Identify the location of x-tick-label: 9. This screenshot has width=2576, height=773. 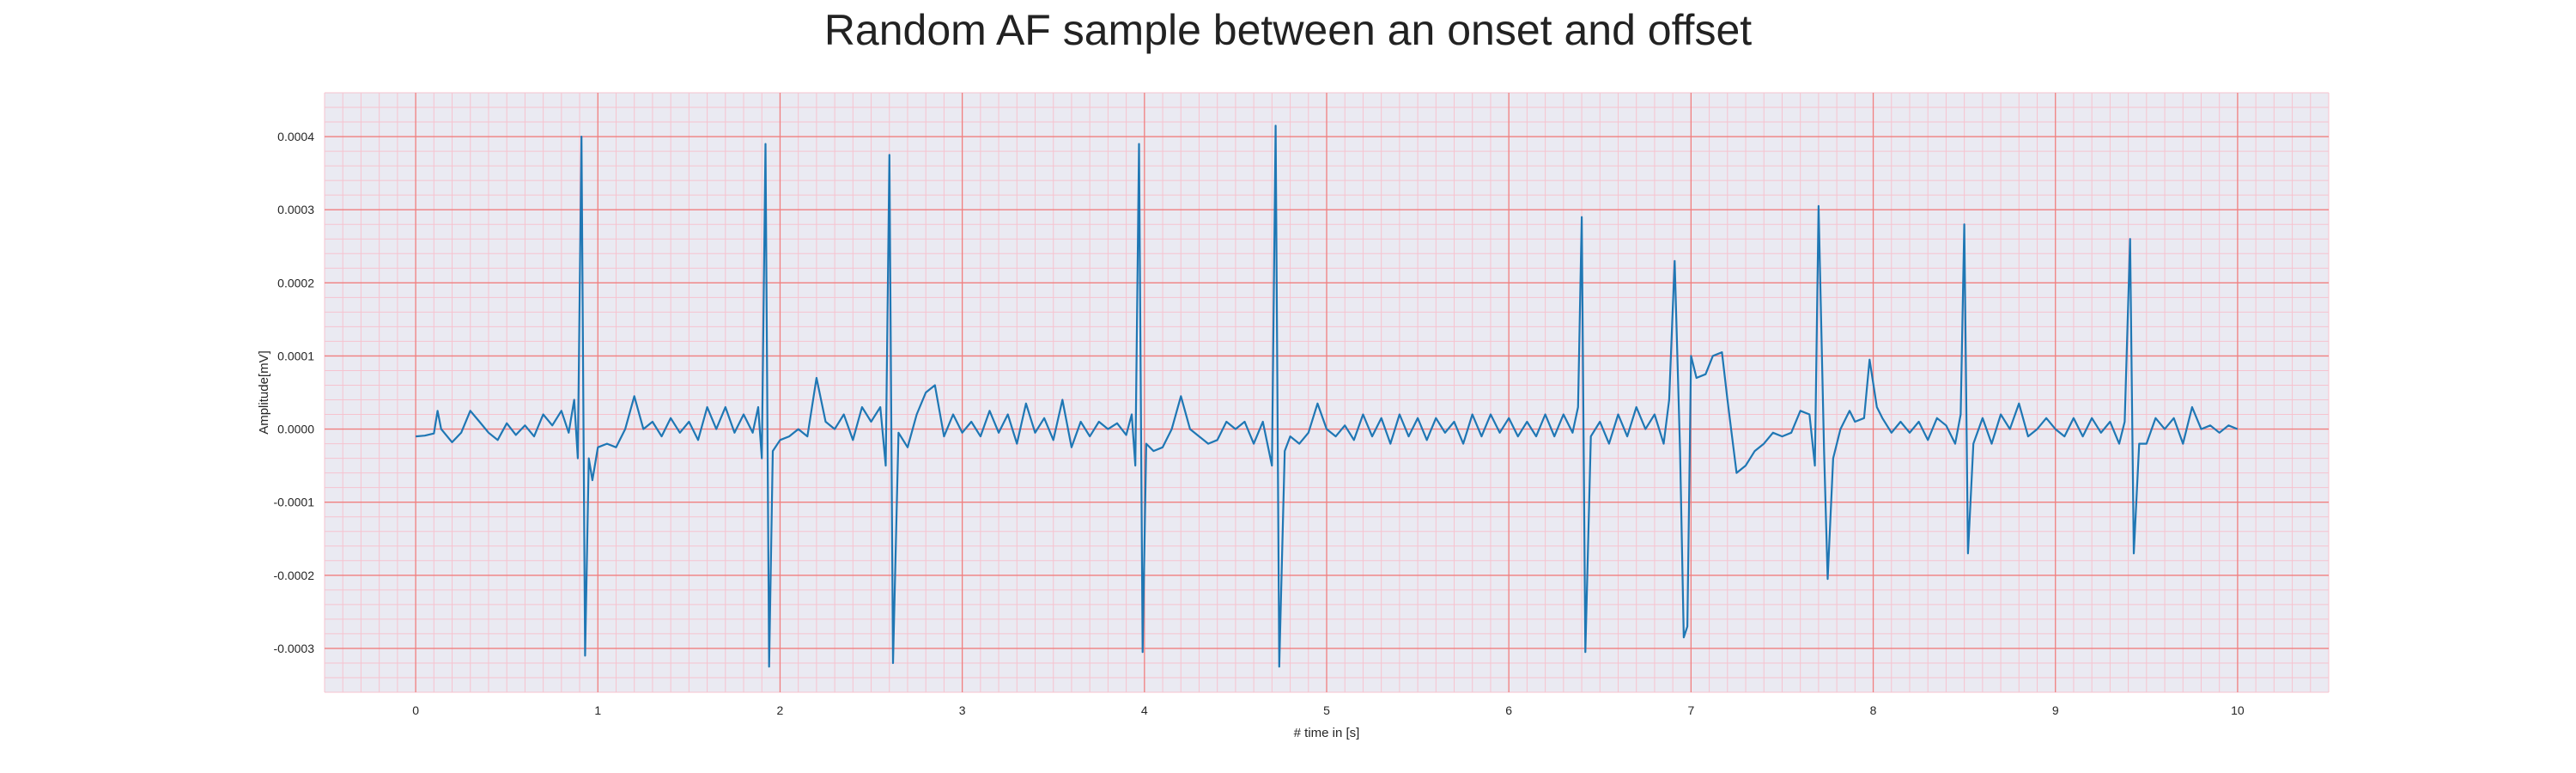
(2055, 710).